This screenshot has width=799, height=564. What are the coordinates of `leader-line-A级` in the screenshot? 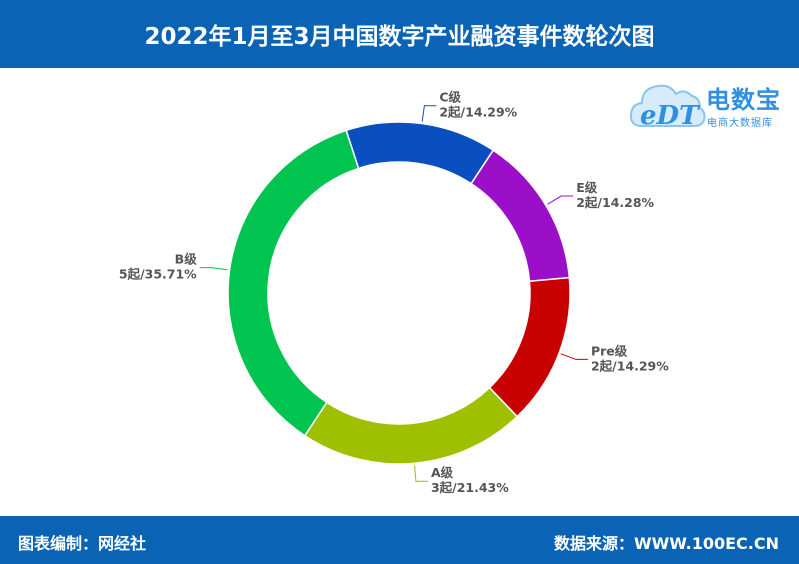 It's located at (421, 473).